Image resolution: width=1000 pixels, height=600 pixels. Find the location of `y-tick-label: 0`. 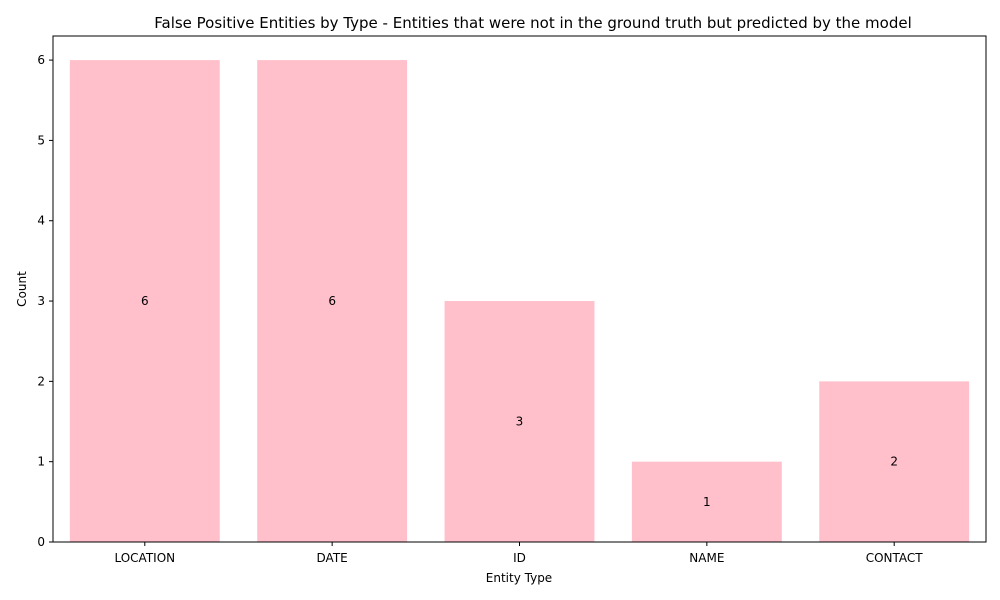

y-tick-label: 0 is located at coordinates (41, 542).